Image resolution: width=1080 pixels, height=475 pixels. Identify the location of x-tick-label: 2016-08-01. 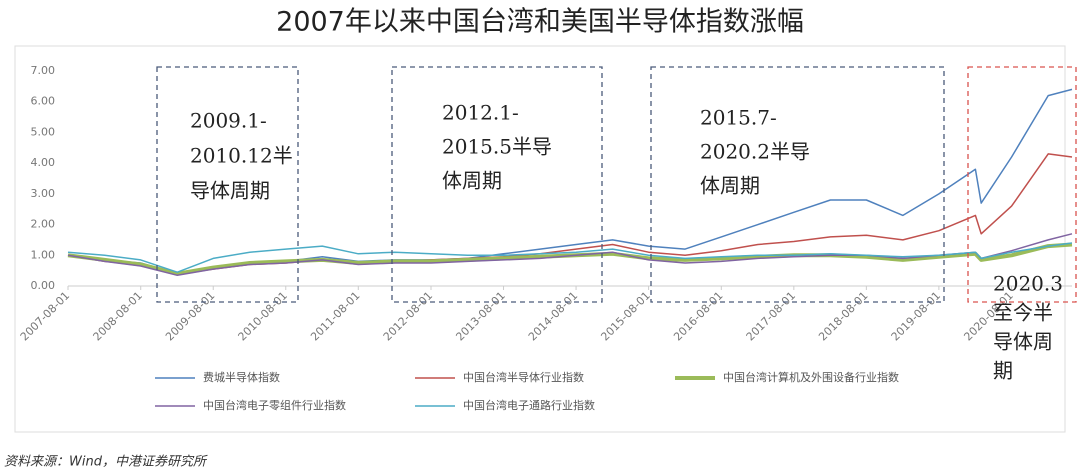
(698, 316).